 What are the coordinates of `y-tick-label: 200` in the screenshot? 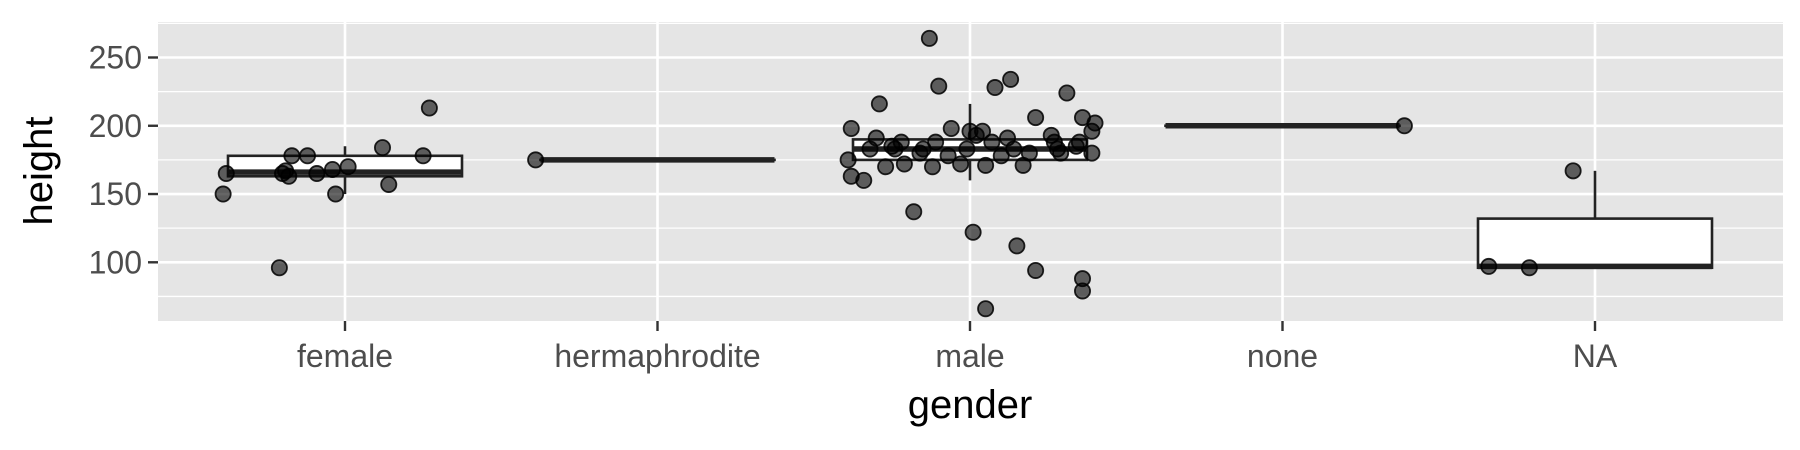 It's located at (115, 126).